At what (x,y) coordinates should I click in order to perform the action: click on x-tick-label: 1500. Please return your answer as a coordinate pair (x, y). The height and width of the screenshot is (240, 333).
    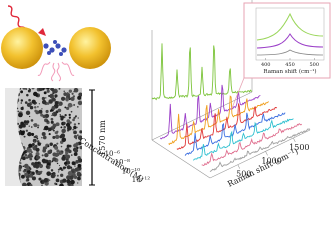
    Looking at the image, I should click on (299, 147).